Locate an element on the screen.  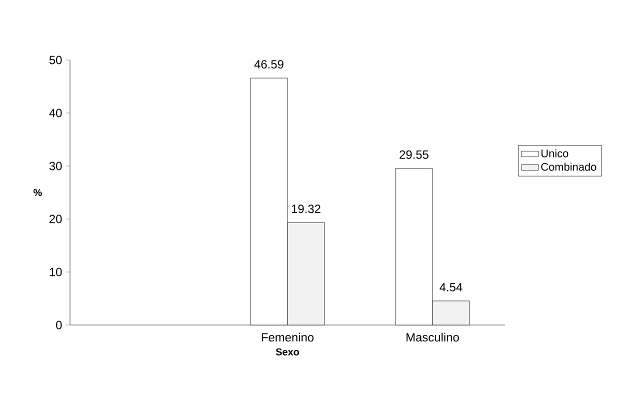
y-tick-label: 10 is located at coordinates (56, 272).